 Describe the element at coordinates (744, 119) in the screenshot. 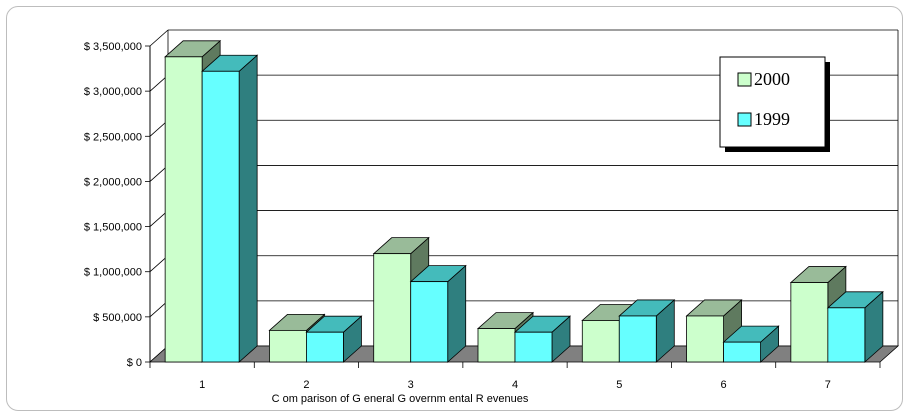

I see `legend-swatch-1999` at that location.